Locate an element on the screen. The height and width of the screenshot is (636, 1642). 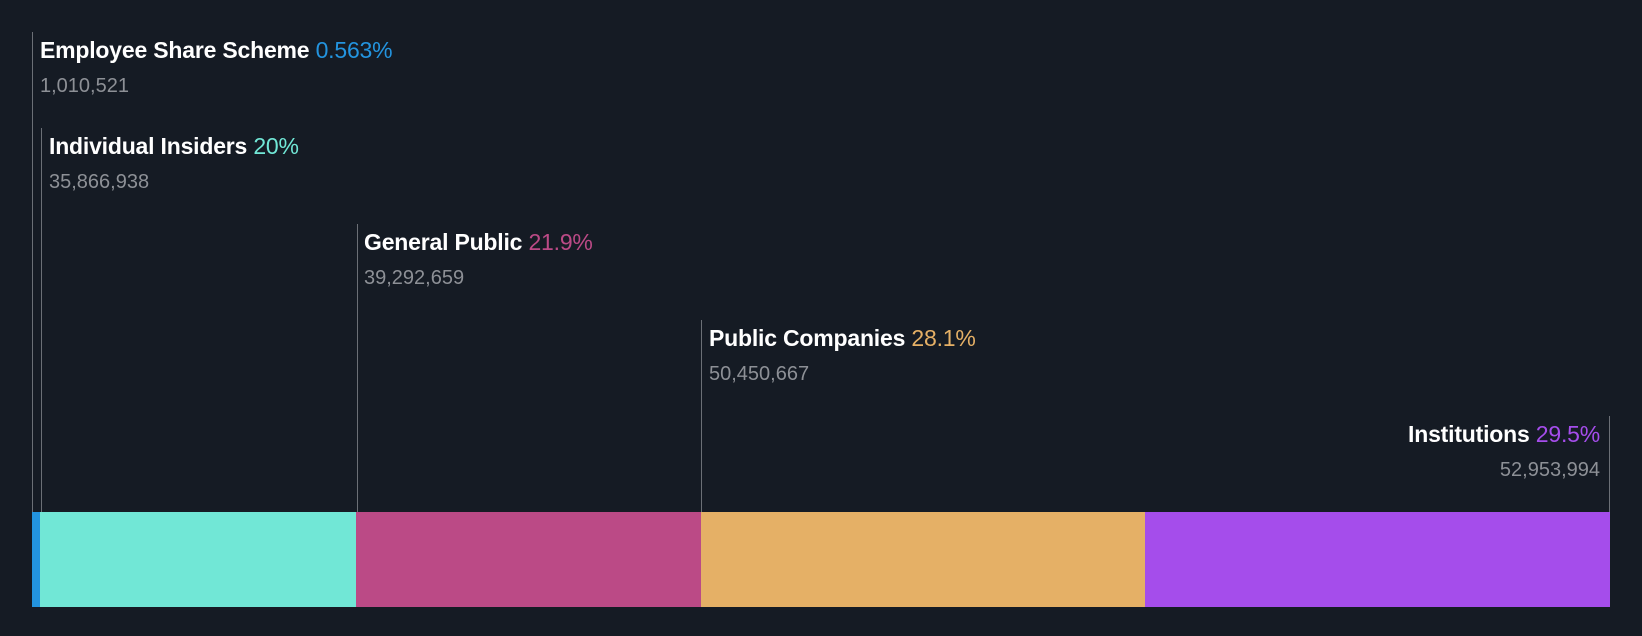
bar-segment-general-public is located at coordinates (528, 559).